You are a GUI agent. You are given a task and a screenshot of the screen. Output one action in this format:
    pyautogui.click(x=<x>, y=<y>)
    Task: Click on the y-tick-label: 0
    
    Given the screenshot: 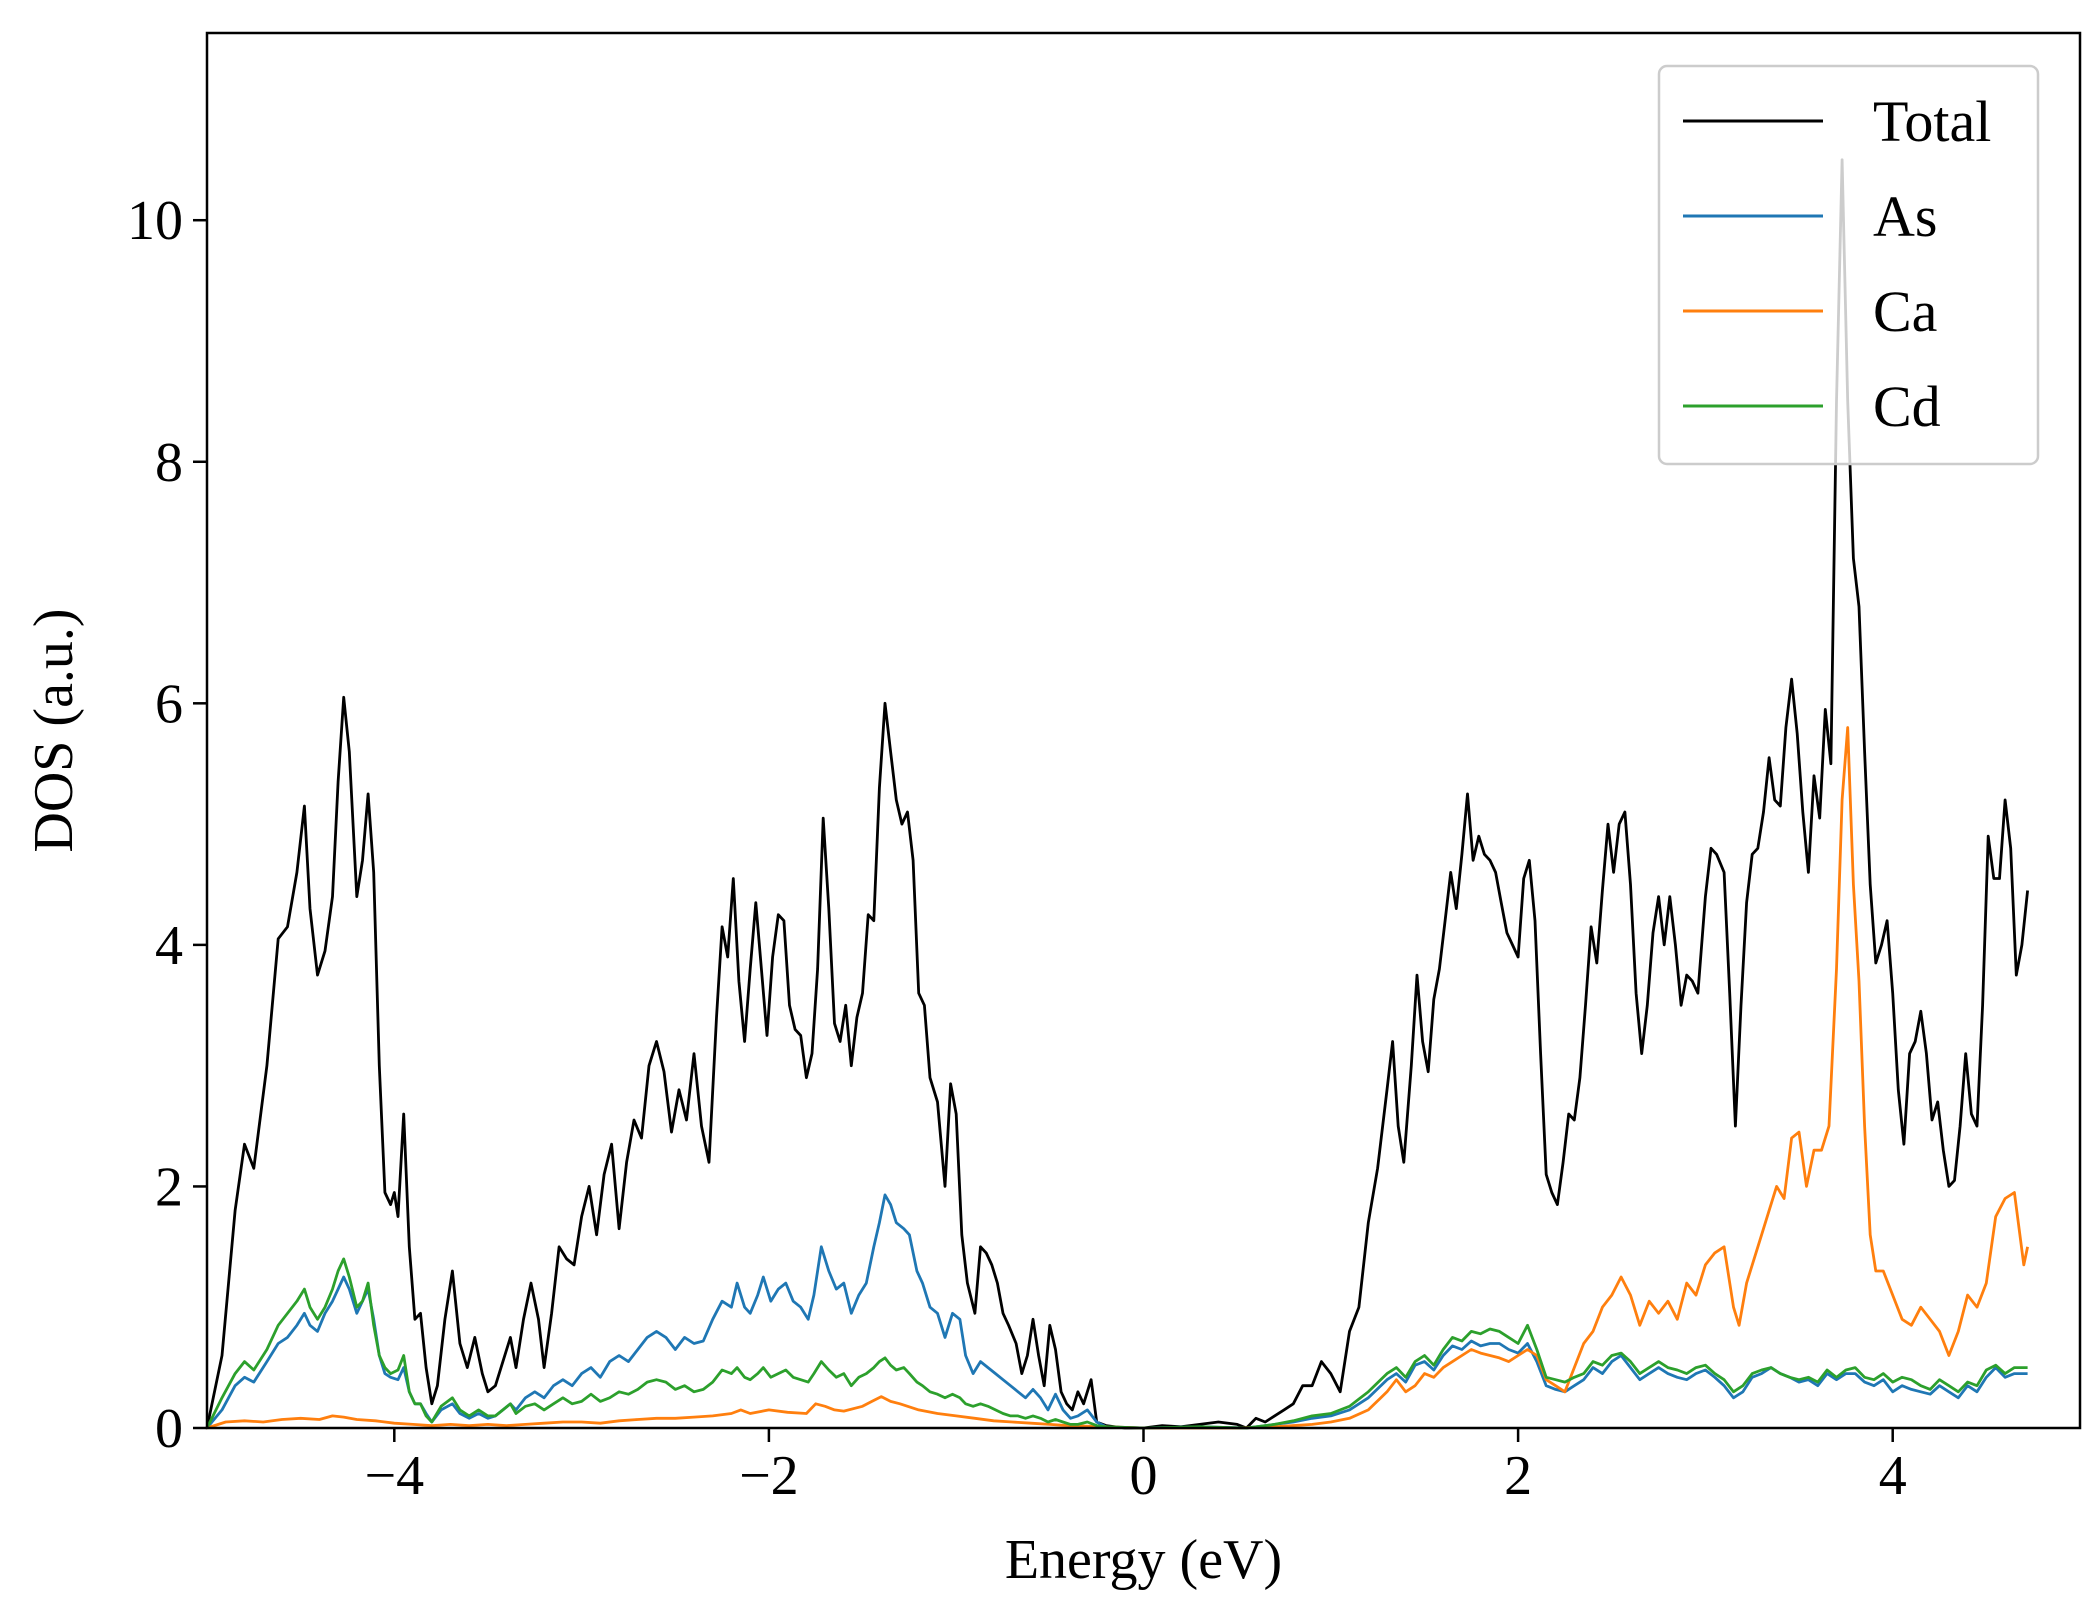 What is the action you would take?
    pyautogui.click(x=169, y=1429)
    